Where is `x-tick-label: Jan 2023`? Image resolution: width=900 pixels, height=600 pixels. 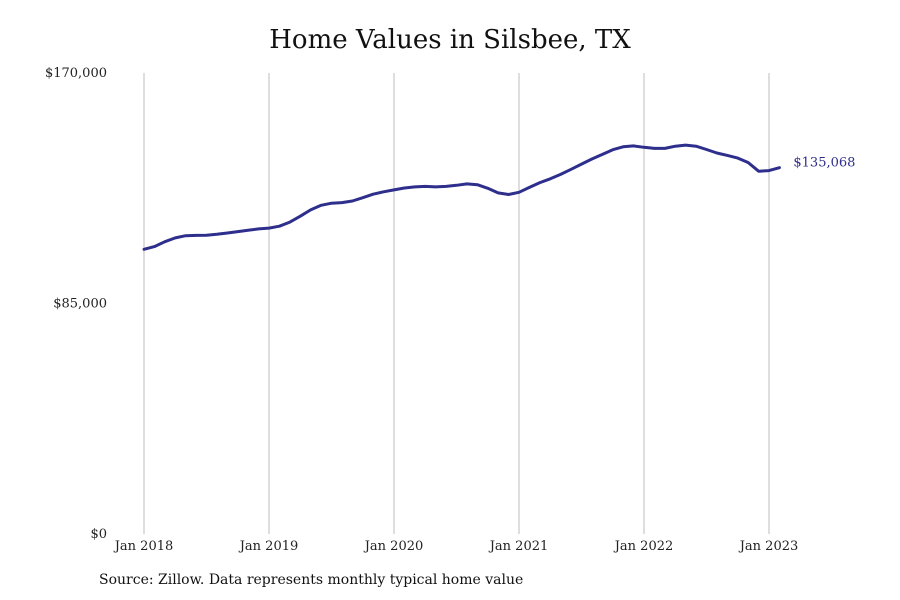 x-tick-label: Jan 2023 is located at coordinates (768, 546).